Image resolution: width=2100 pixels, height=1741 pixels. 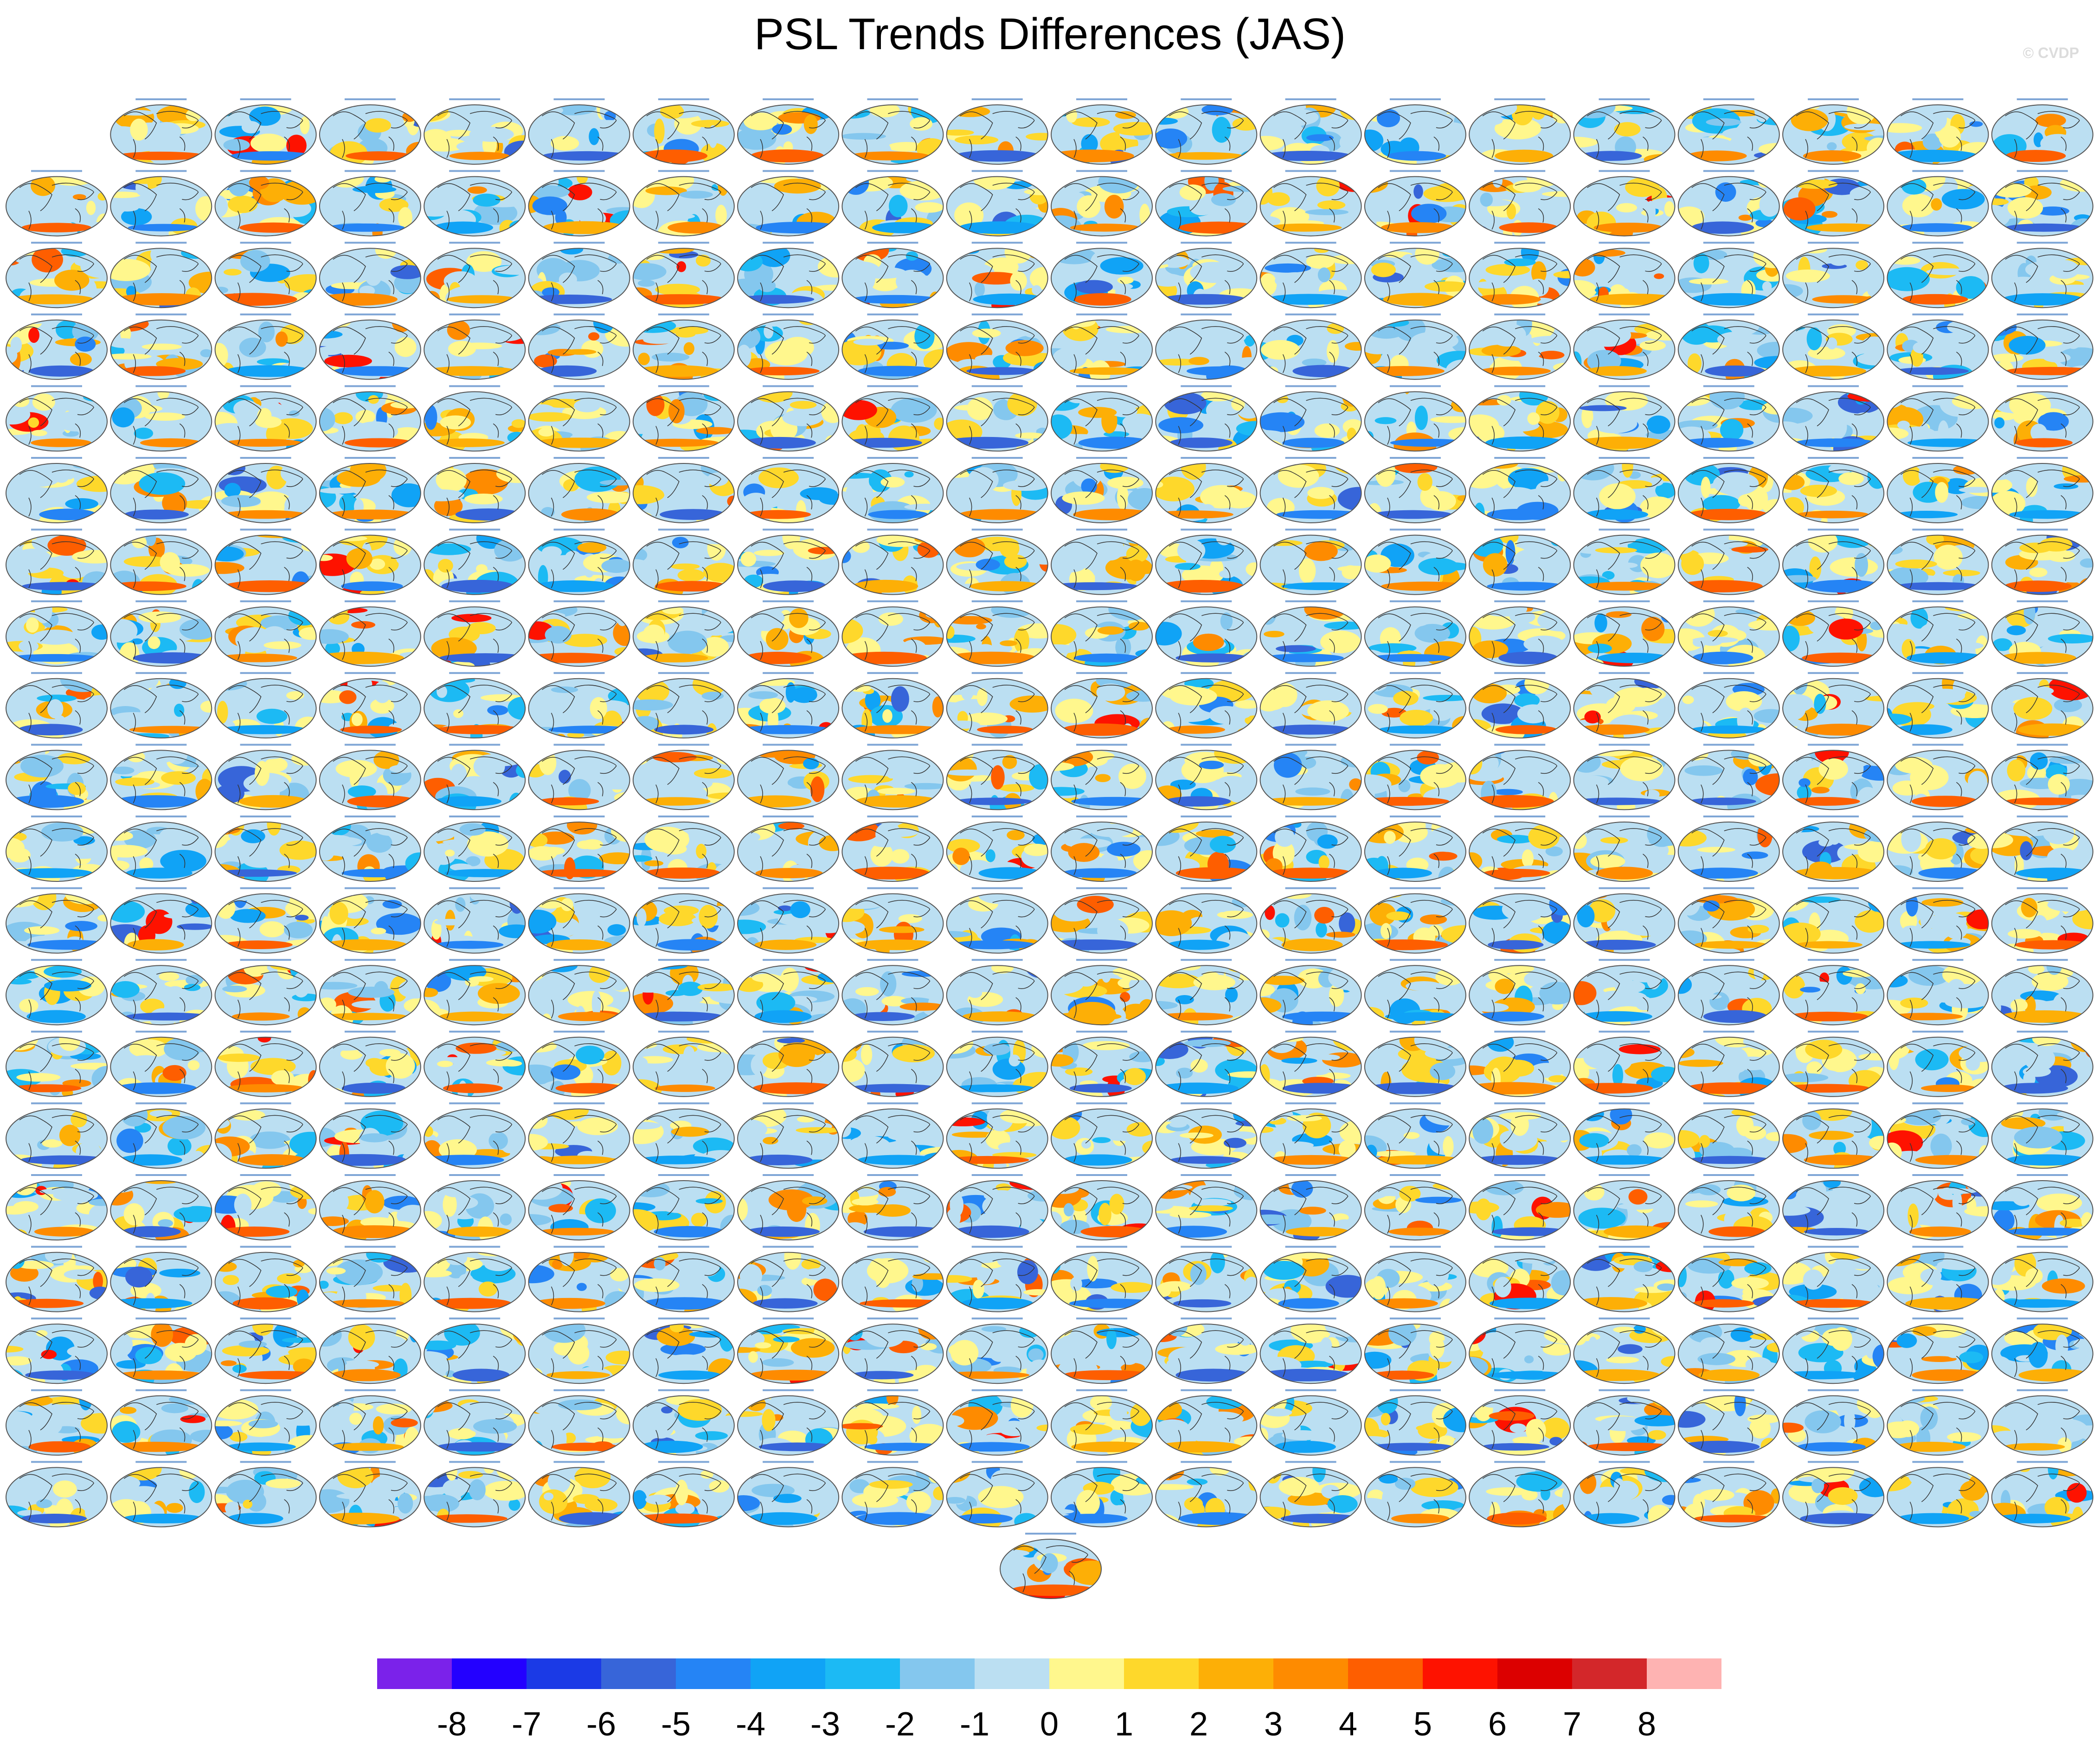 What do you see at coordinates (2051, 53) in the screenshot?
I see `cvdp-credit: © CVDP` at bounding box center [2051, 53].